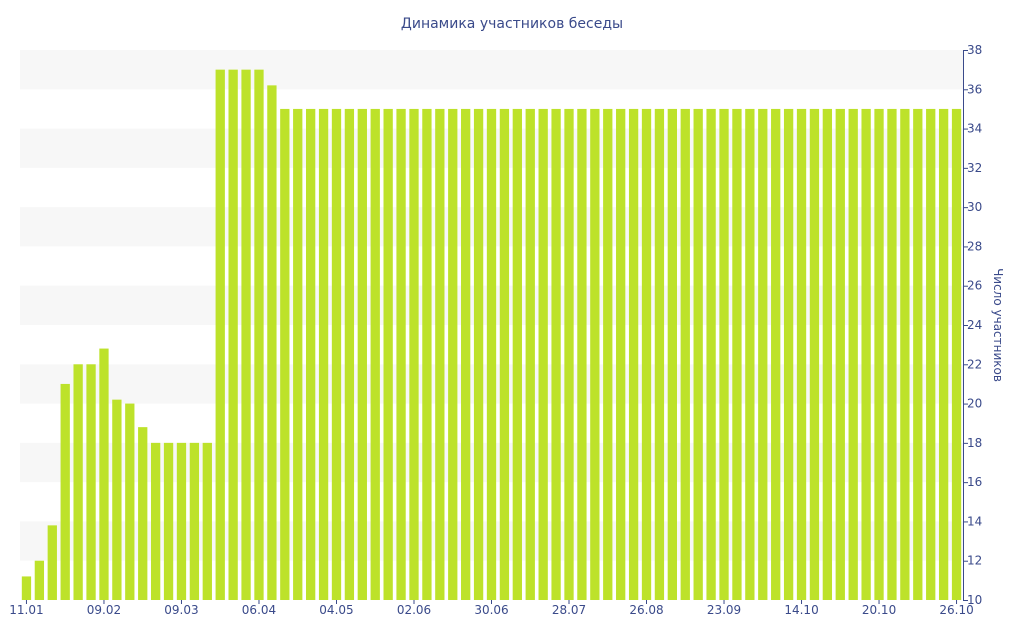 The height and width of the screenshot is (640, 1024). What do you see at coordinates (181, 610) in the screenshot?
I see `x-tick-label: 09.03` at bounding box center [181, 610].